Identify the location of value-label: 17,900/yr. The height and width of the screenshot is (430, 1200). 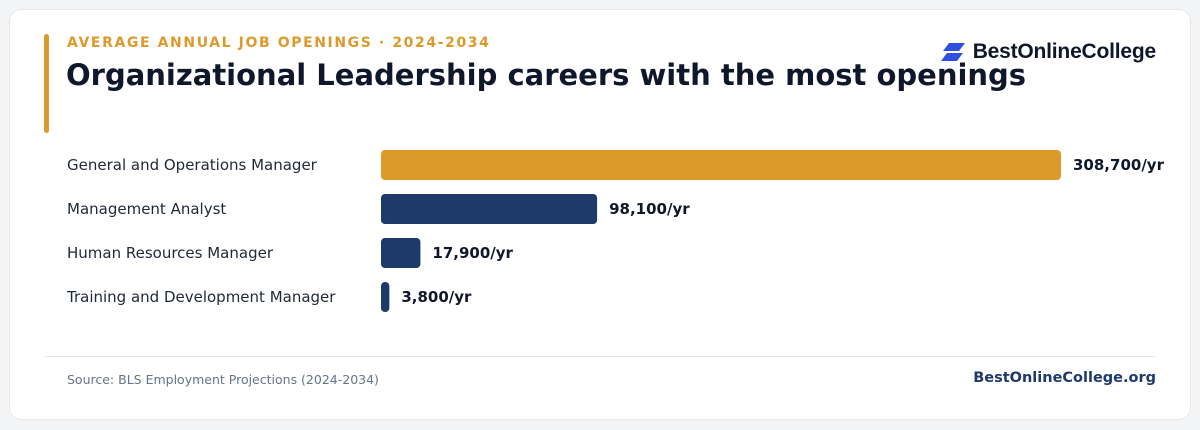
(472, 253).